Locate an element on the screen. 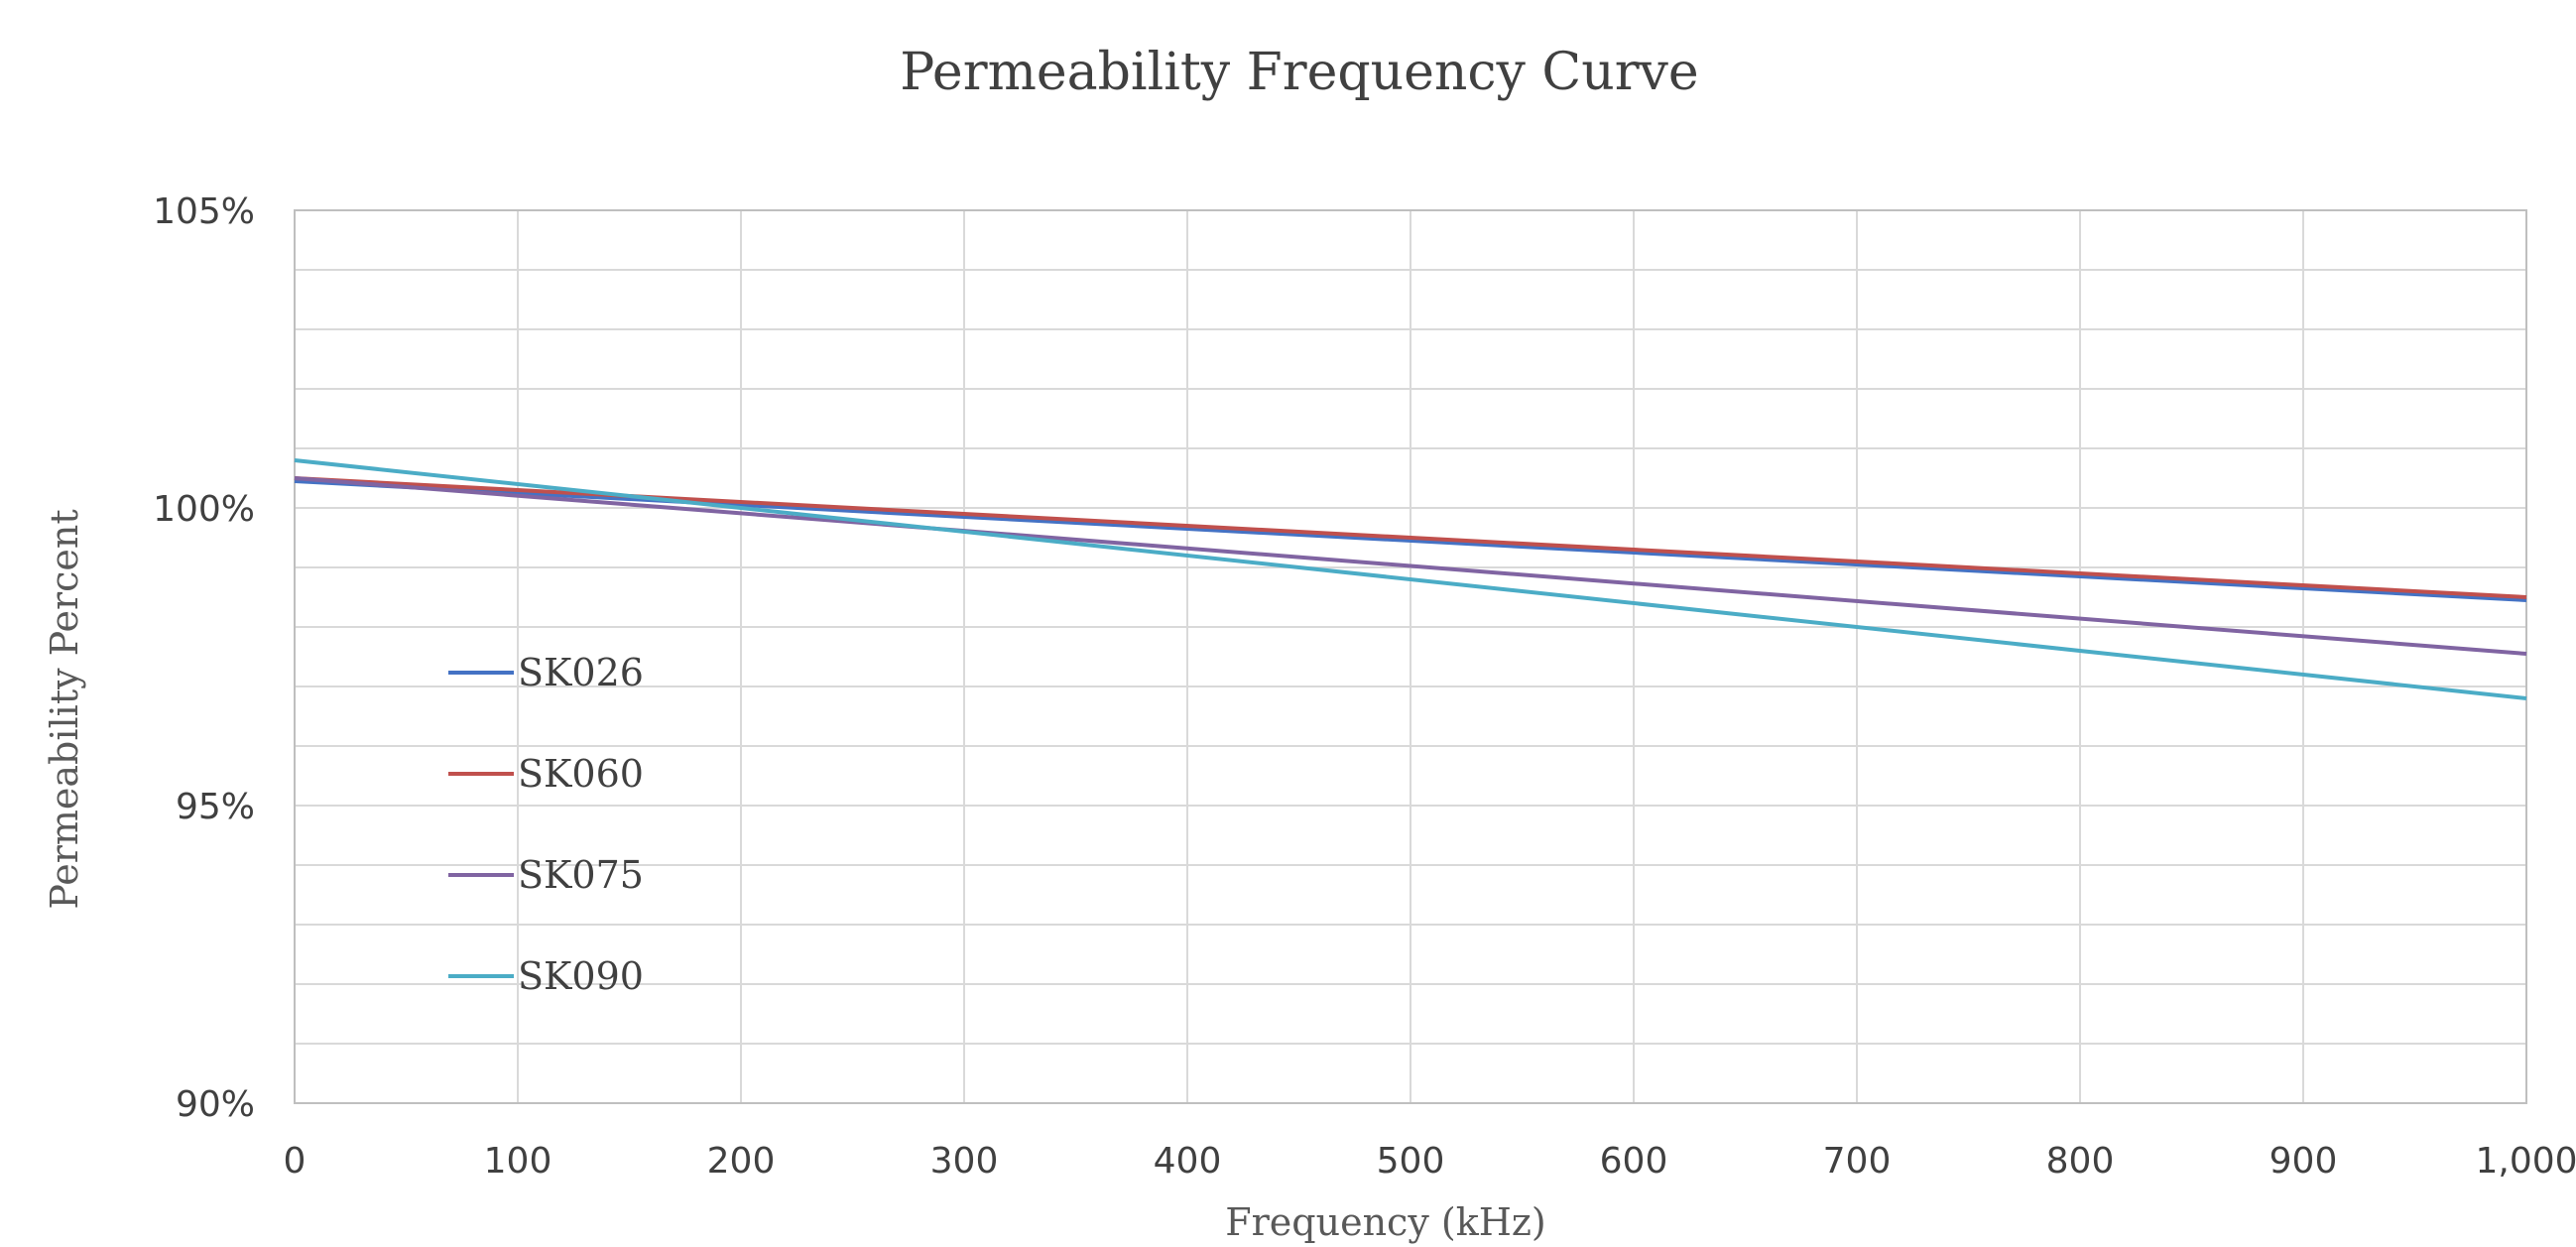 The height and width of the screenshot is (1247, 2576). x-tick-label: 200 is located at coordinates (741, 1161).